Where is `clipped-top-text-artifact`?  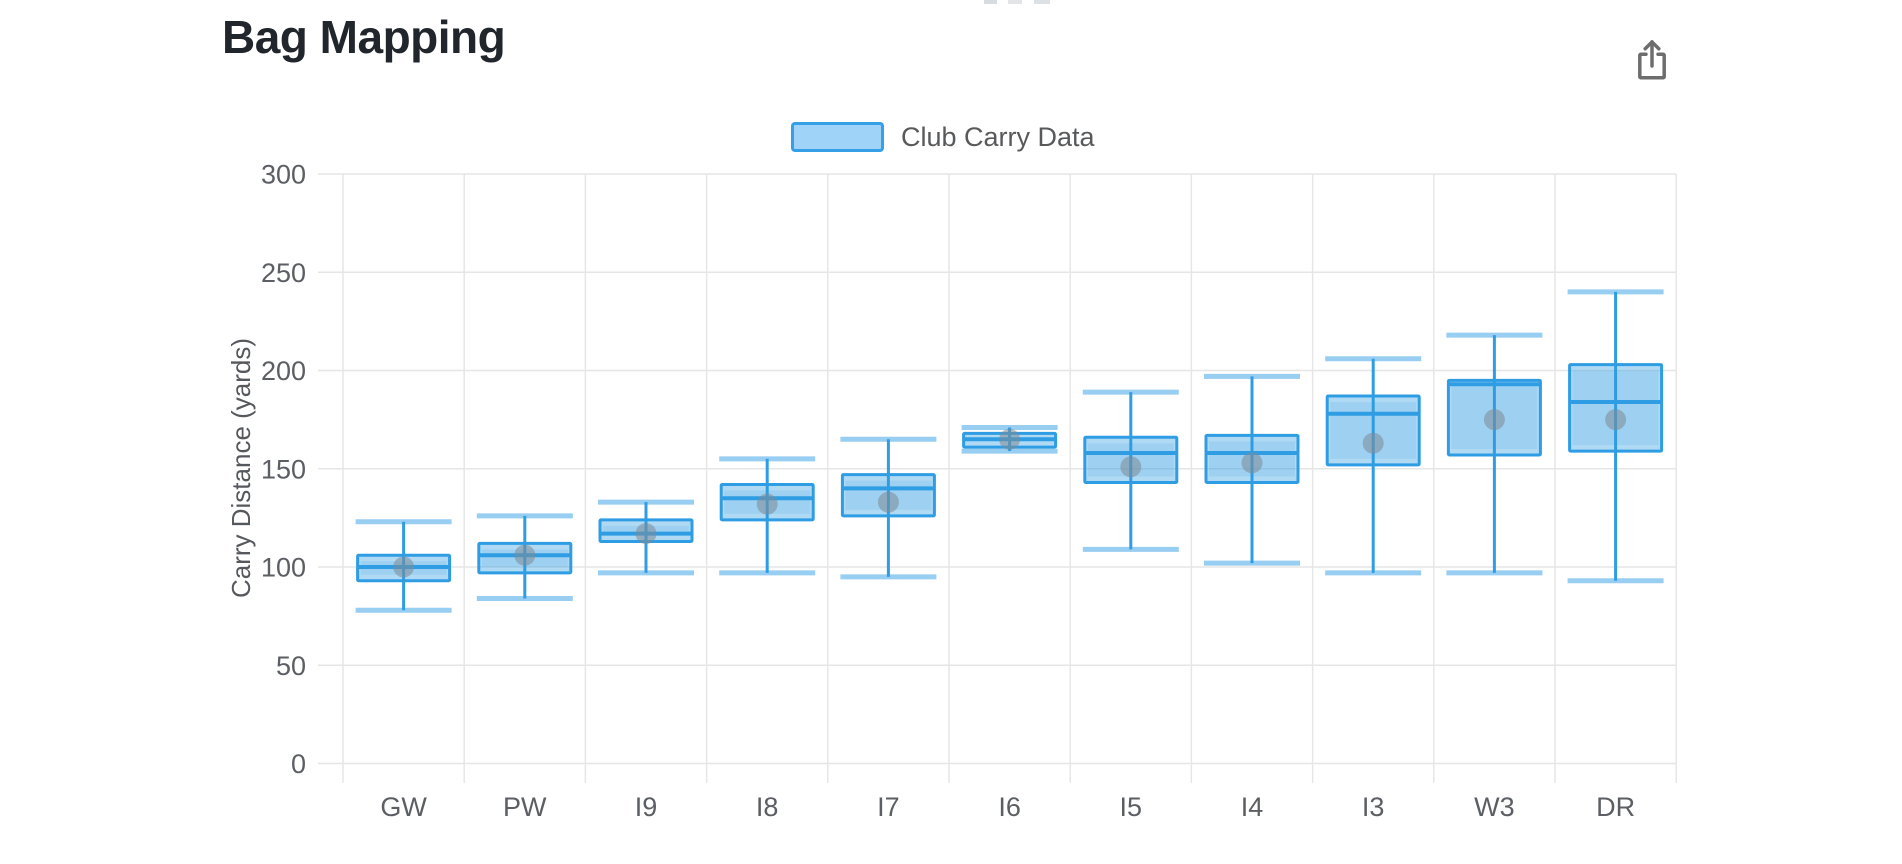
clipped-top-text-artifact is located at coordinates (1017, 2).